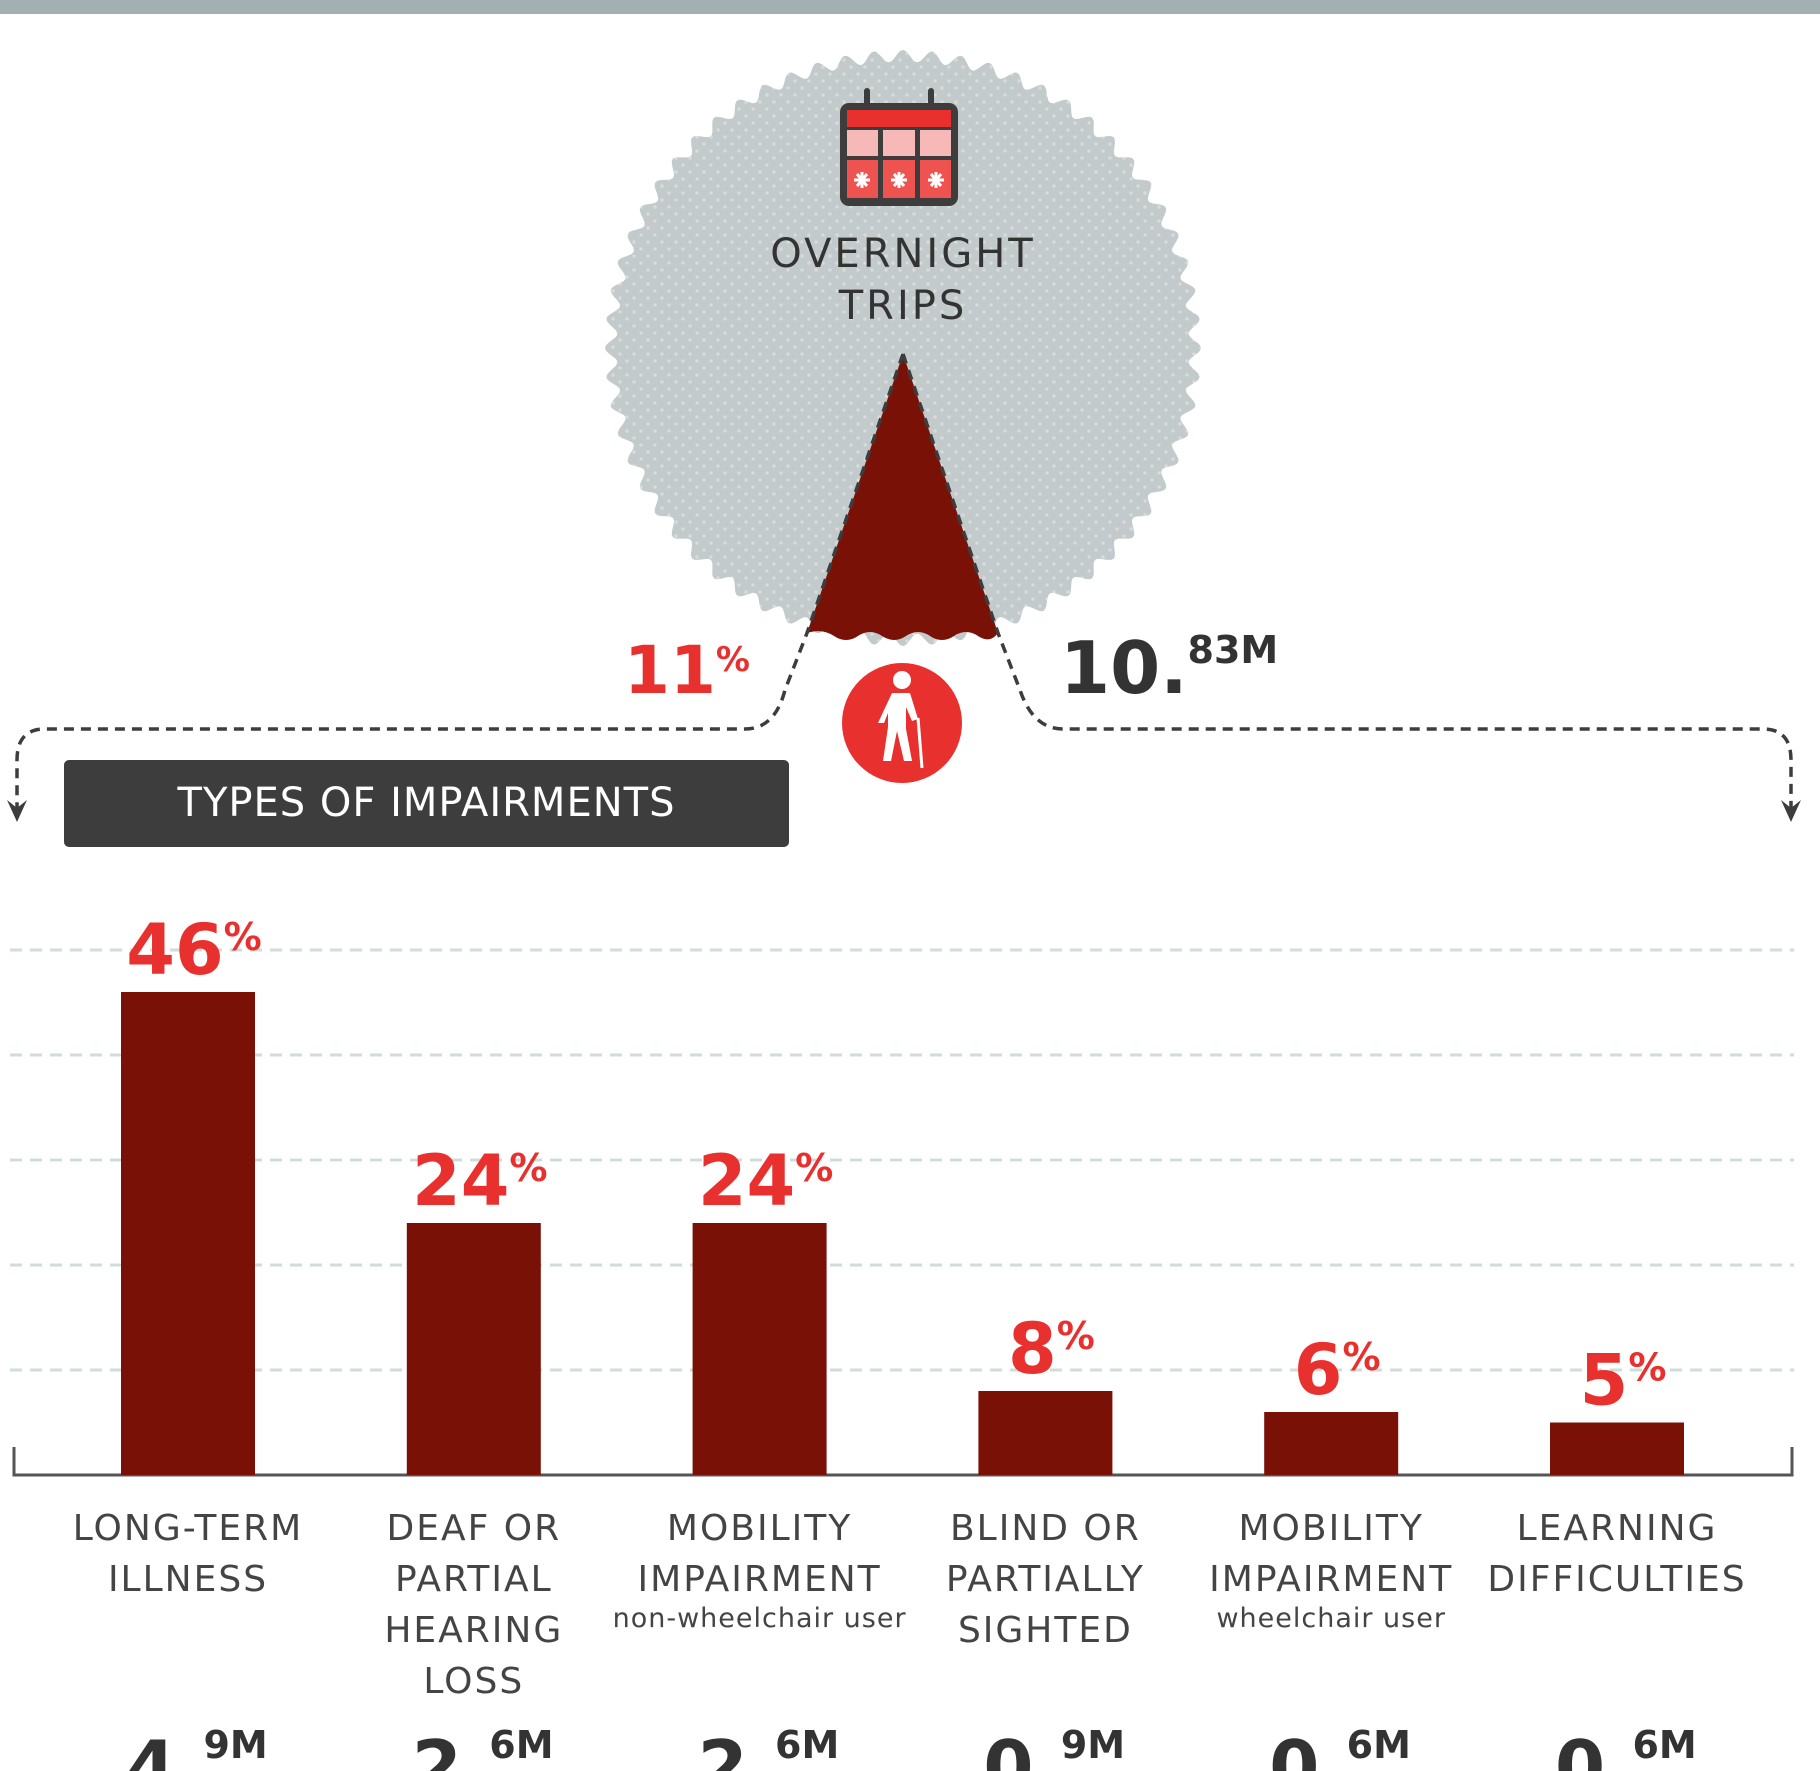 This screenshot has width=1820, height=1771. I want to click on count-label: 0.9M, so click(1054, 1747).